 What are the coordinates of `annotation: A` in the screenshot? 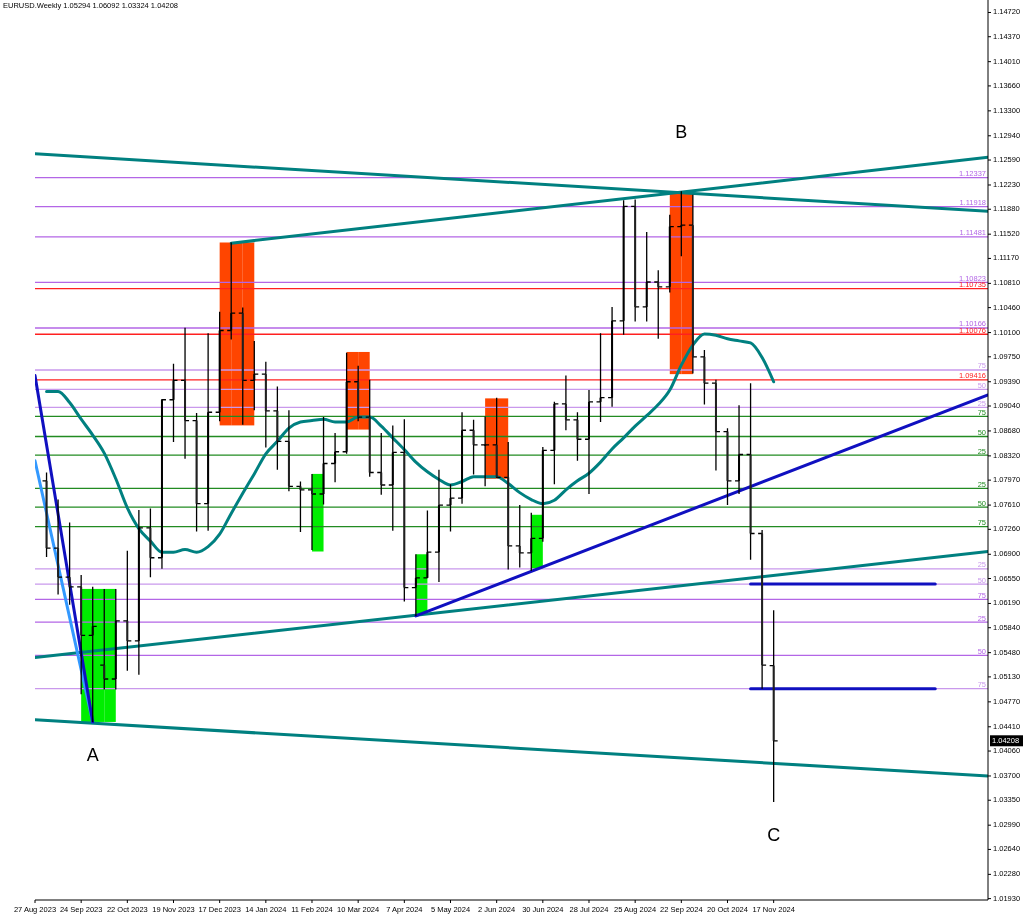 It's located at (92, 754).